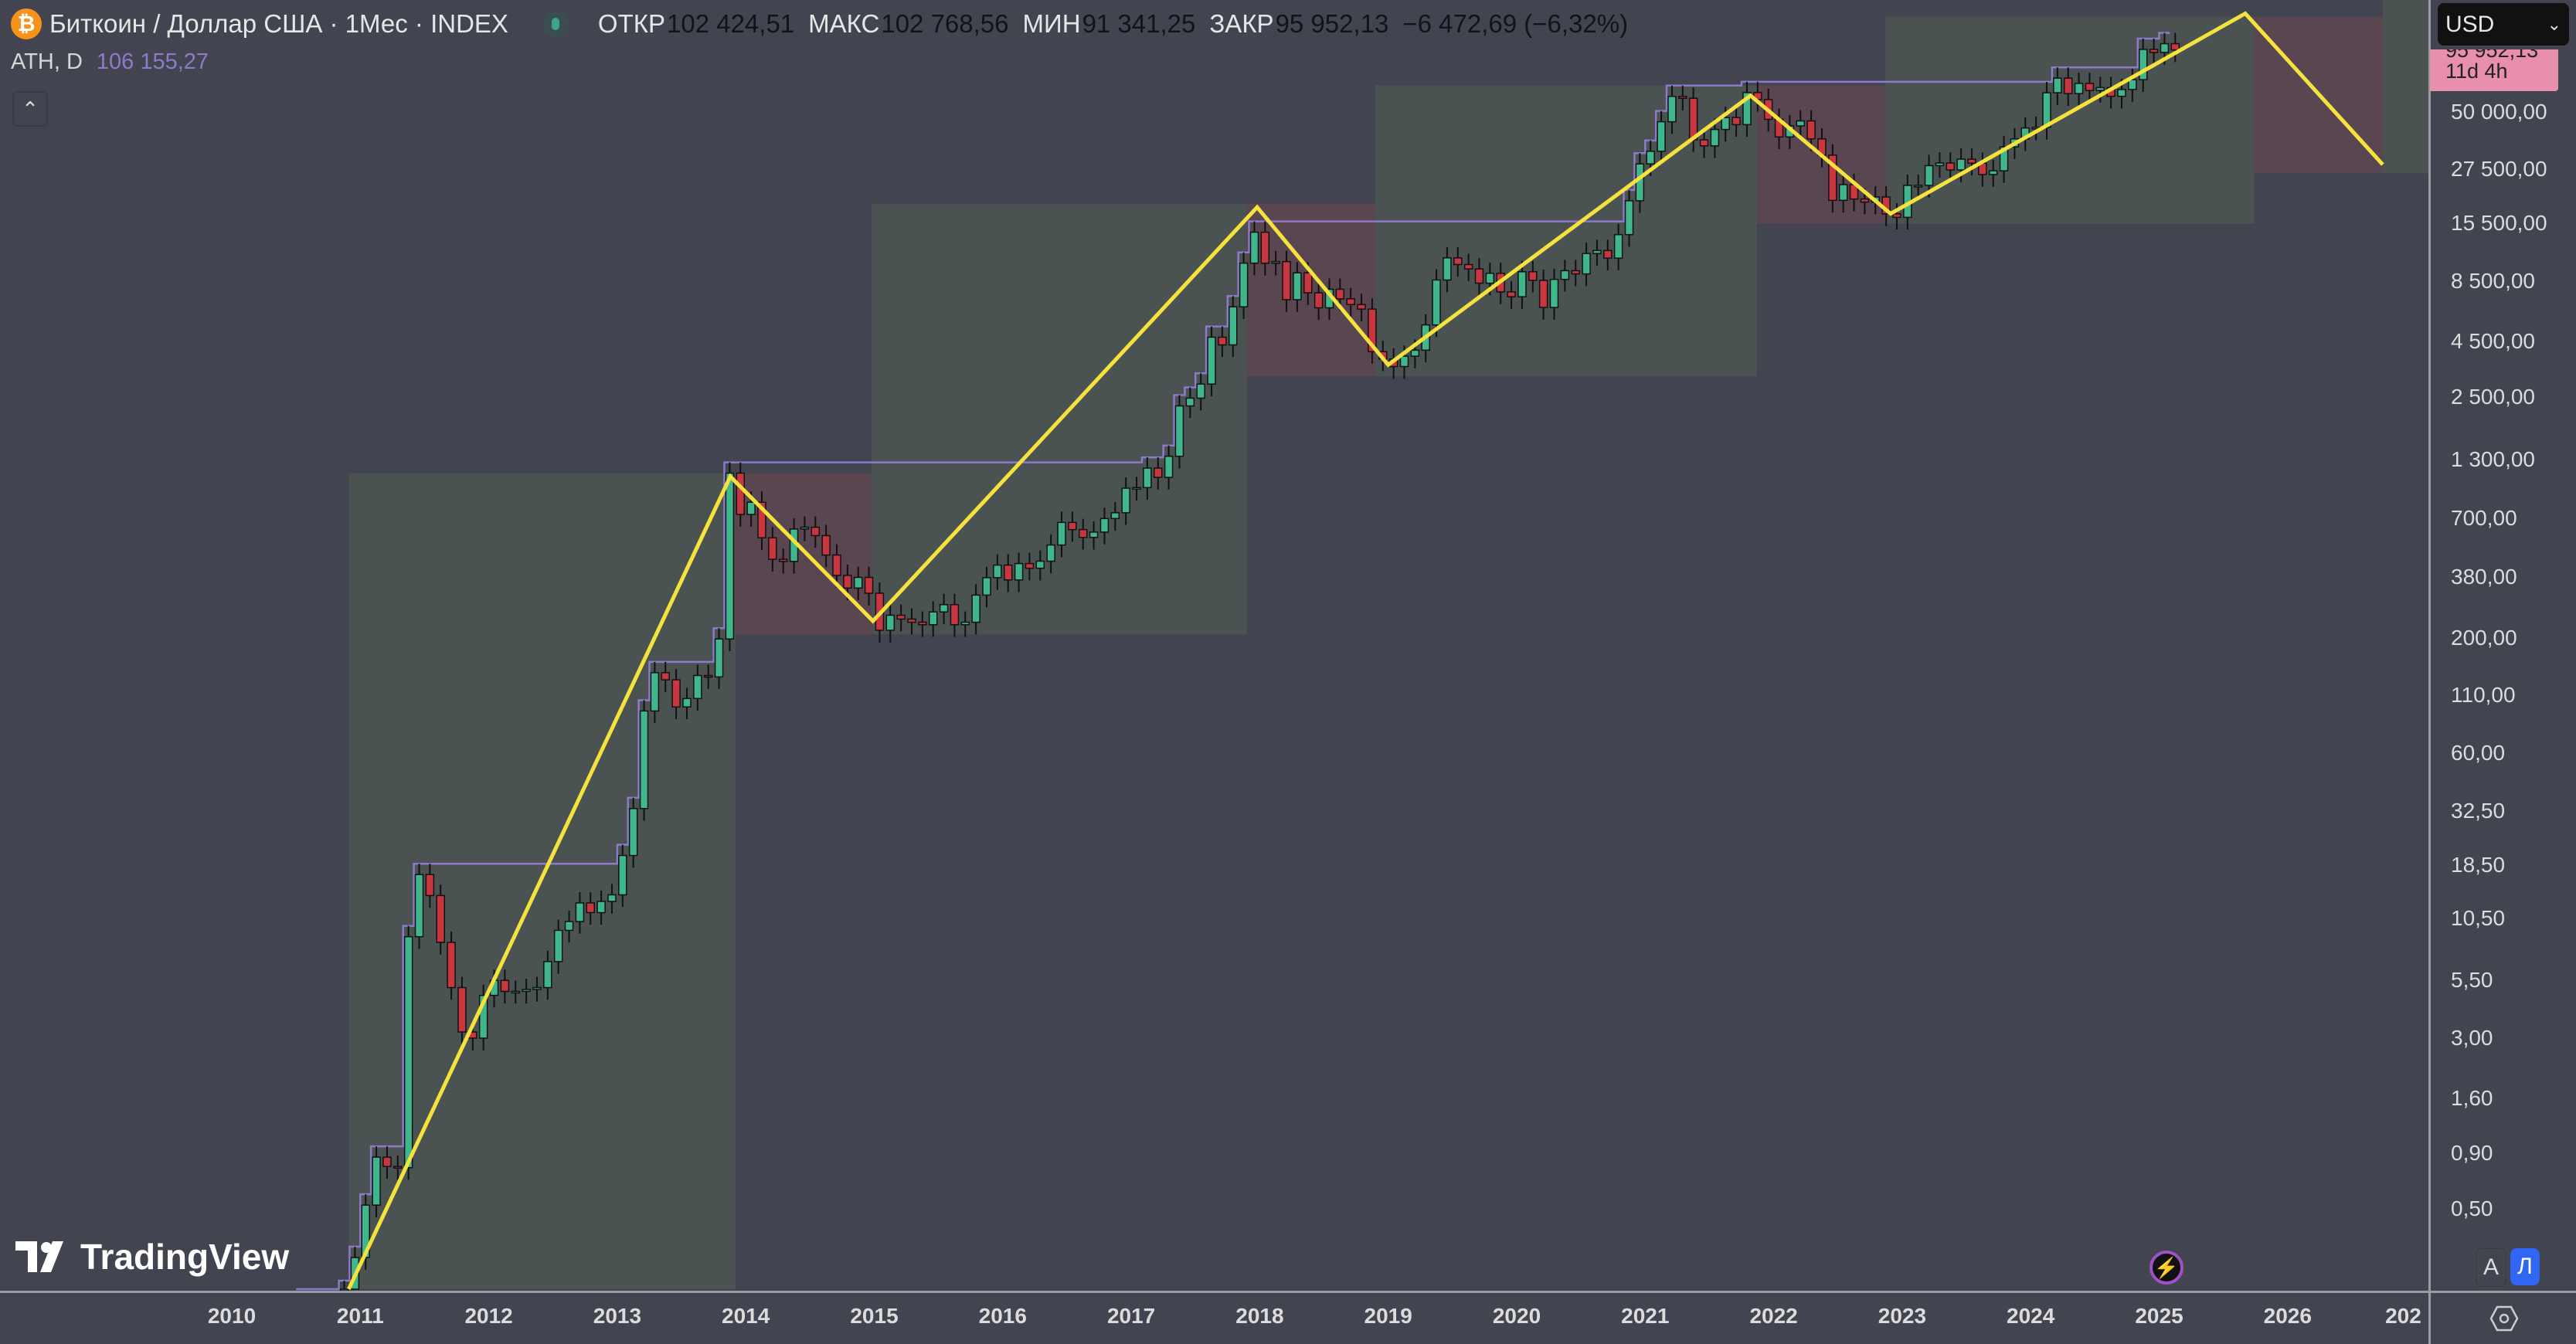  Describe the element at coordinates (2429, 672) in the screenshot. I see `price-axis-divider` at that location.